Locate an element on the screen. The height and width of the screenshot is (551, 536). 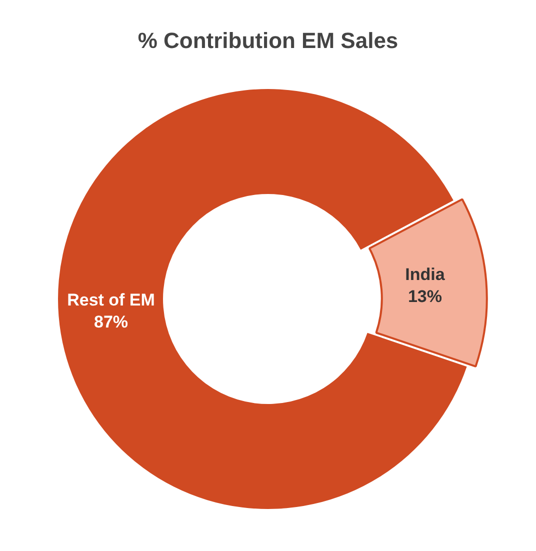
chart-title: % Contribution EM Sales is located at coordinates (268, 41).